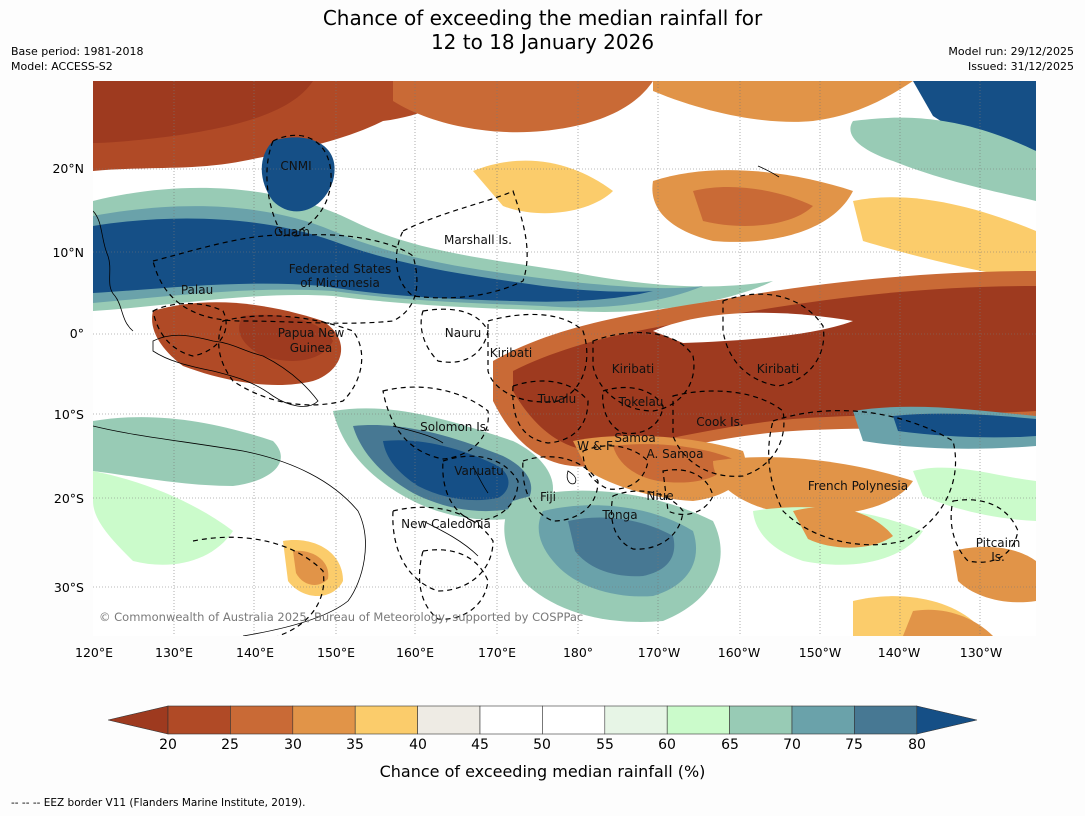 This screenshot has height=816, width=1085. What do you see at coordinates (511, 353) in the screenshot?
I see `label-kiribati-west: Kiribati` at bounding box center [511, 353].